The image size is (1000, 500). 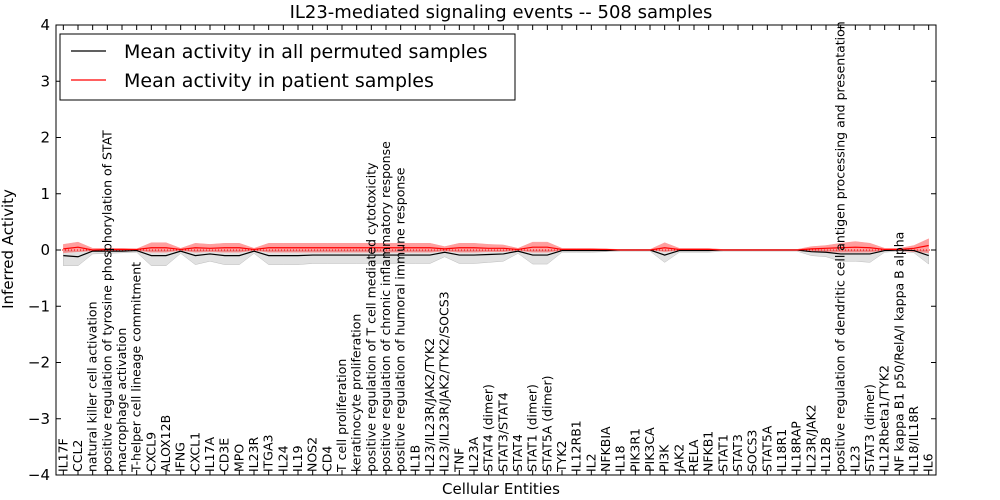 I want to click on x-category-label: JAK2, so click(x=678, y=458).